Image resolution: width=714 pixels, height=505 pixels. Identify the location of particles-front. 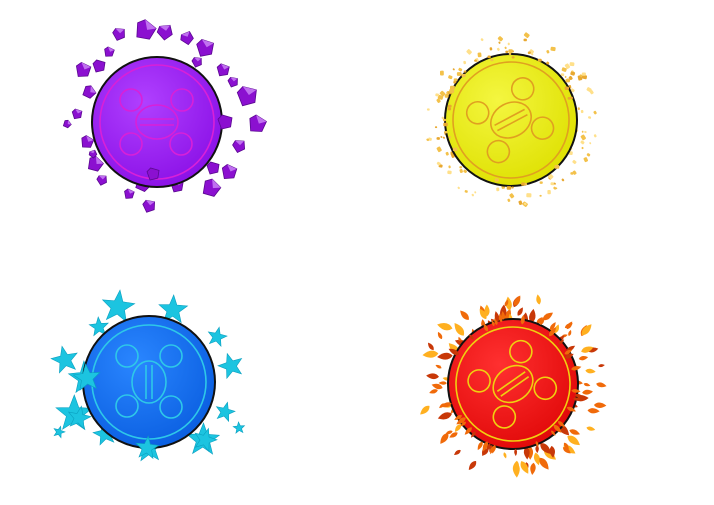
(162, 120).